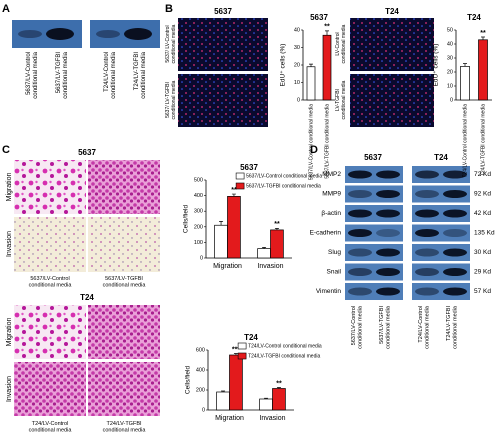  Describe the element at coordinates (373, 157) in the screenshot. I see `blot-title: 5637` at that location.